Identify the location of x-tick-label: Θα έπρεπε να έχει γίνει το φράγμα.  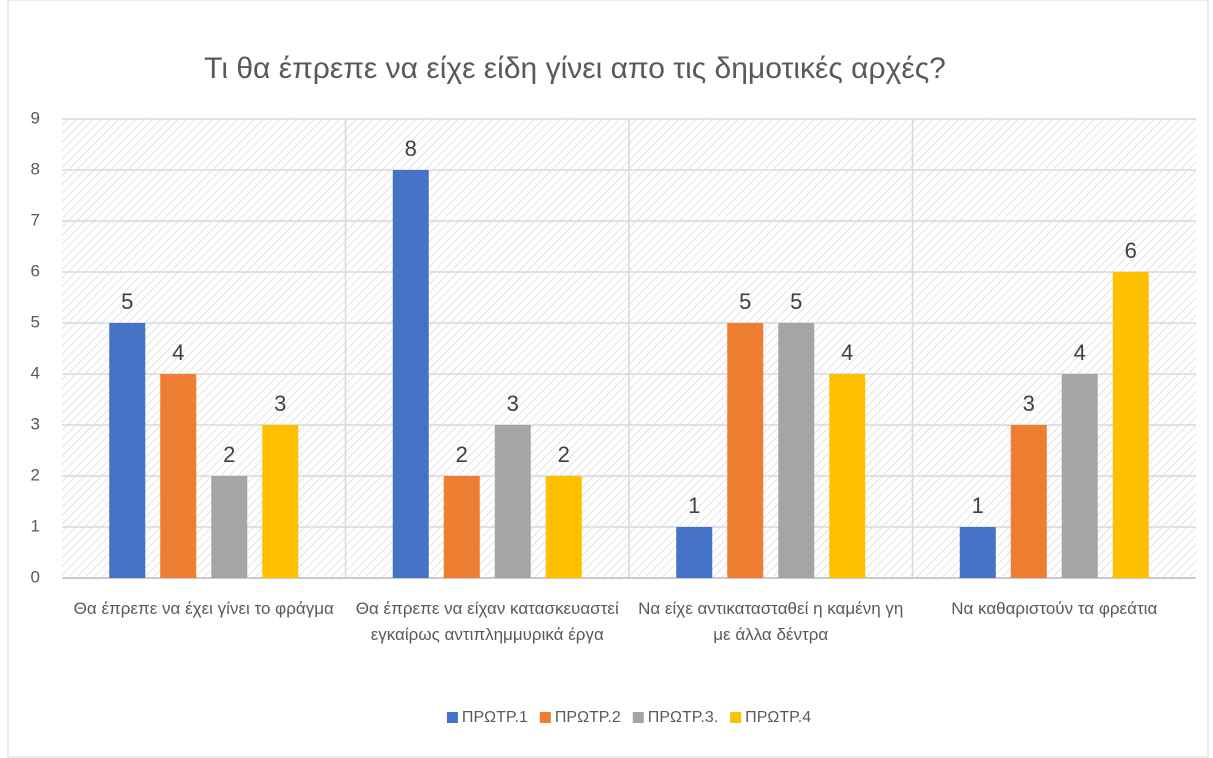
(203, 608).